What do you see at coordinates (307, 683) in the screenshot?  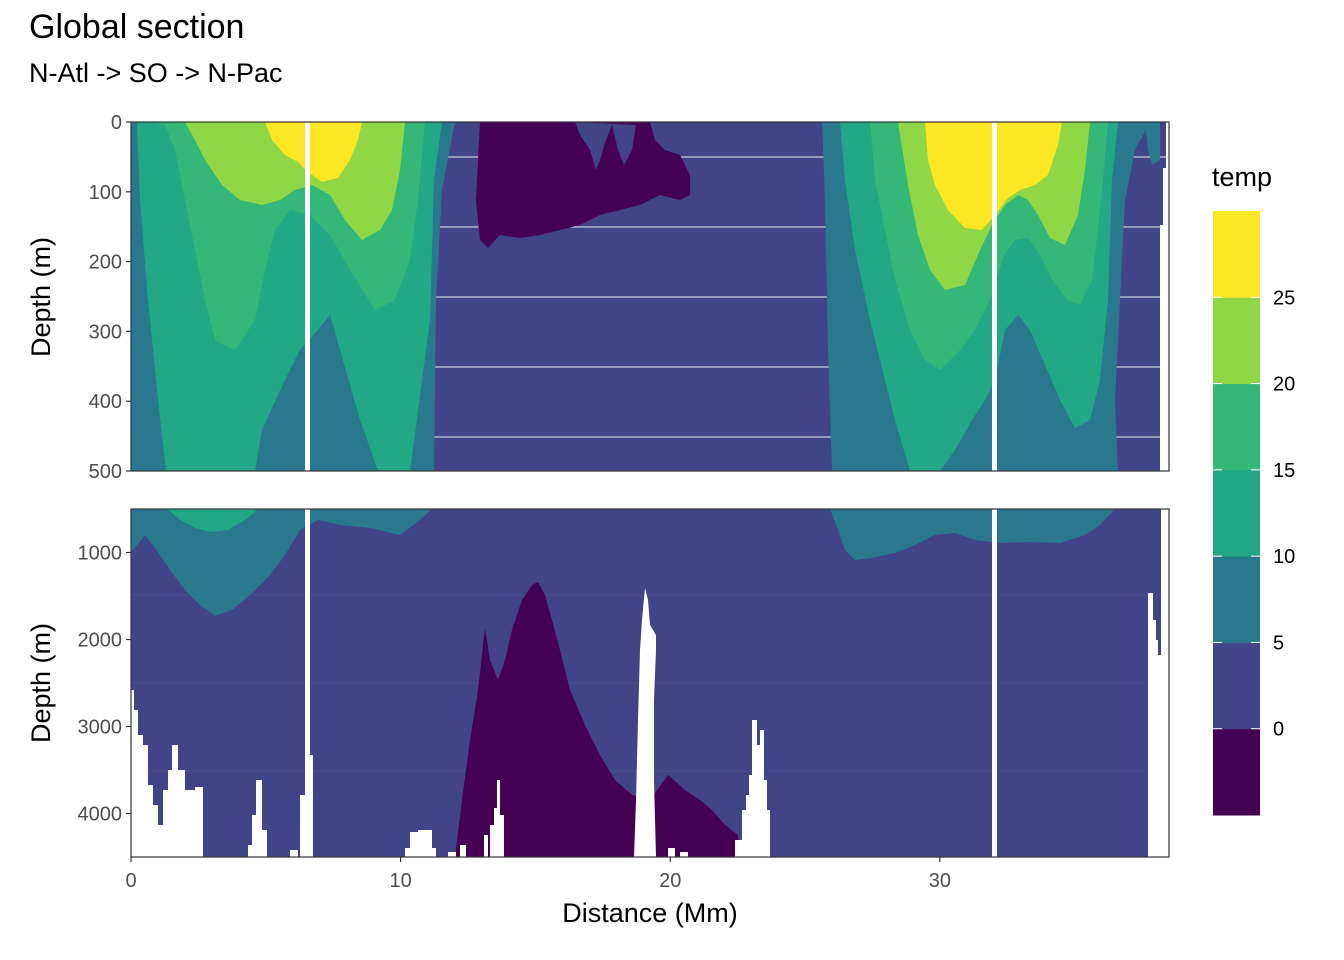 I see `lower-gap-west` at bounding box center [307, 683].